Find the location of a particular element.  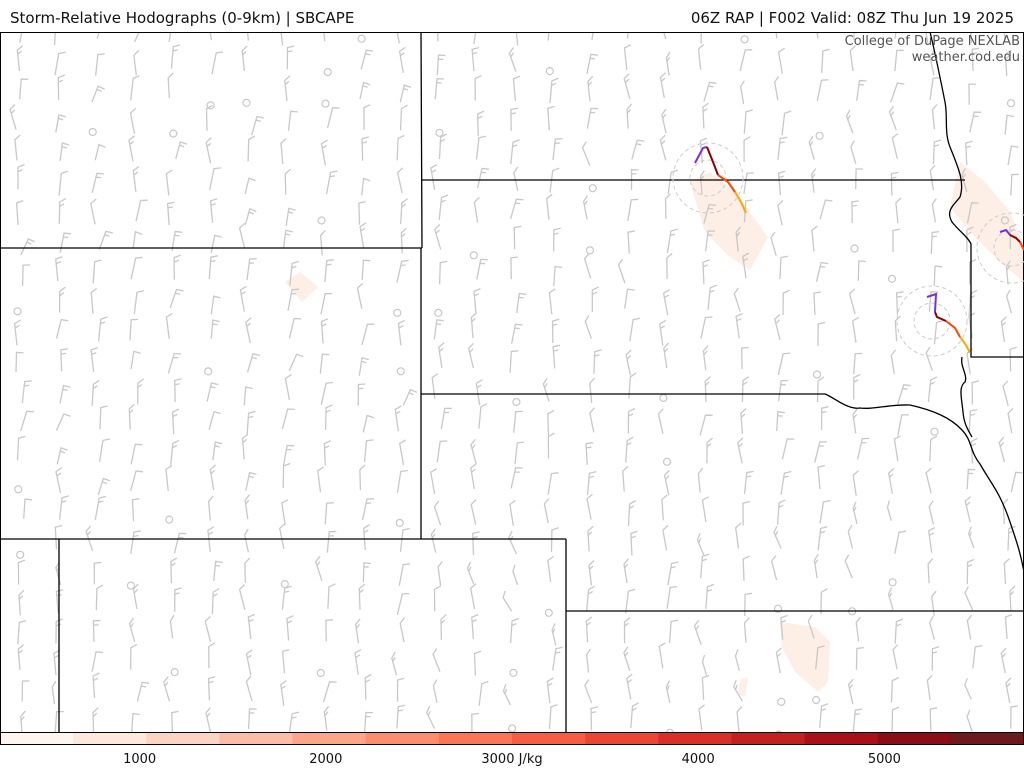

hodograph-trace is located at coordinates (1005, 232).